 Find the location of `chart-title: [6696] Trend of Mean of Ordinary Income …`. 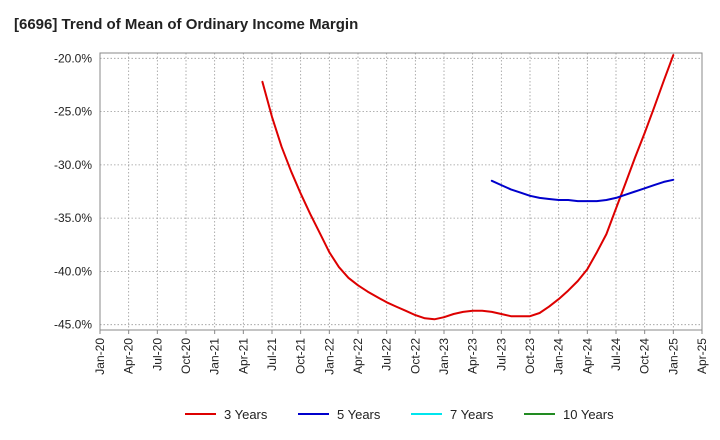

chart-title: [6696] Trend of Mean of Ordinary Income … is located at coordinates (186, 24).